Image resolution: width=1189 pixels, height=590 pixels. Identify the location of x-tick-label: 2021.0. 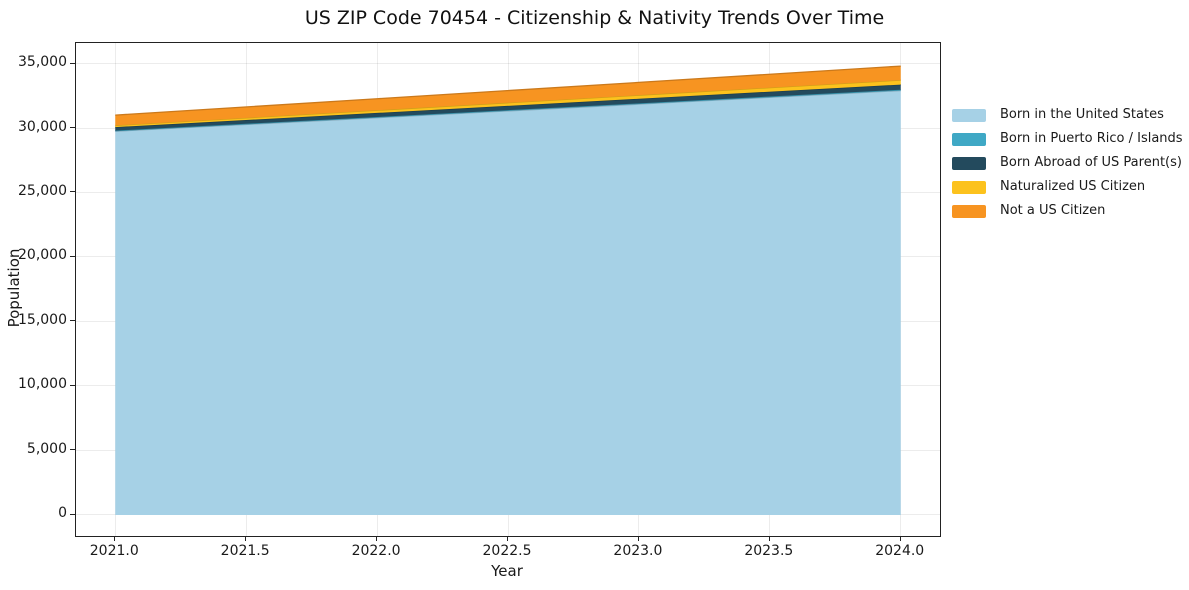
(114, 551).